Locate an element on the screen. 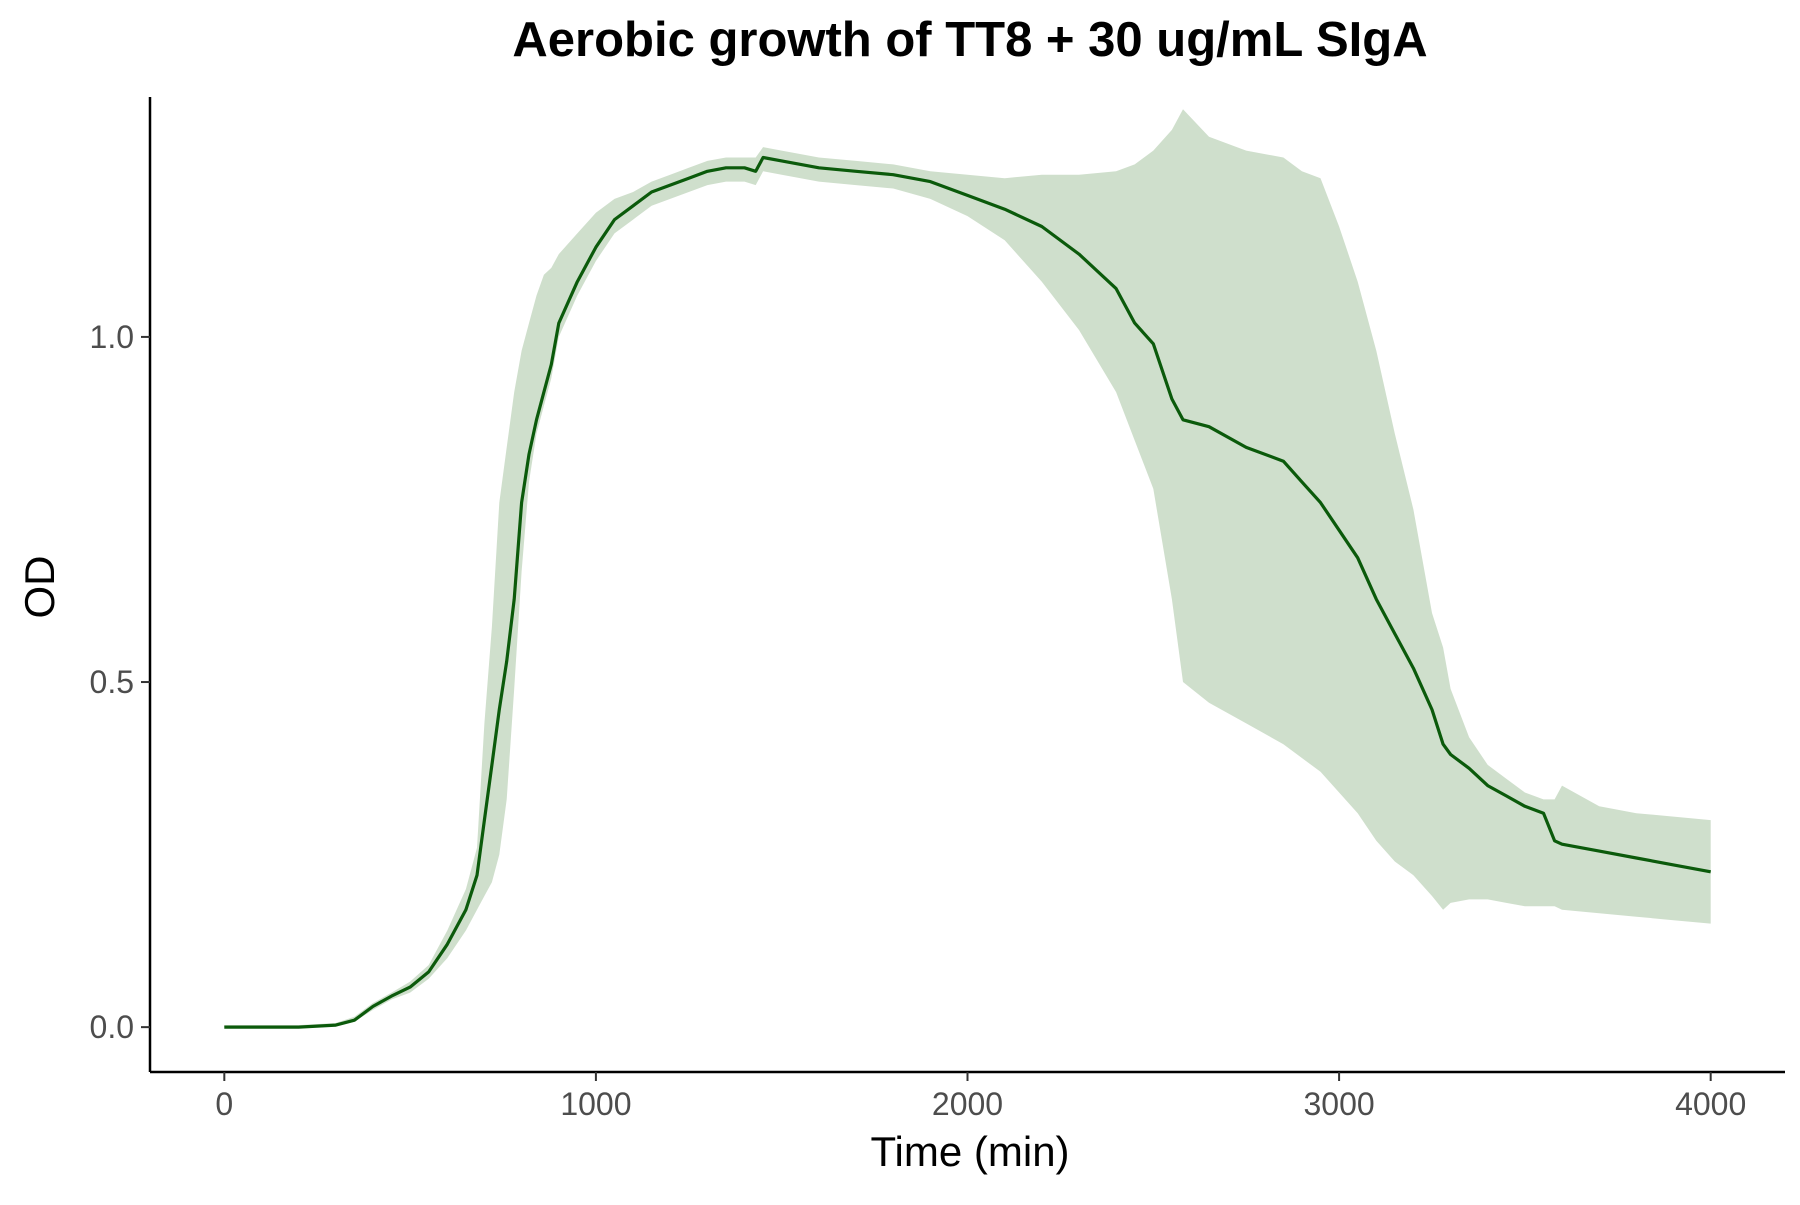 This screenshot has height=1205, width=1800. y-axis-label: OD is located at coordinates (39, 587).